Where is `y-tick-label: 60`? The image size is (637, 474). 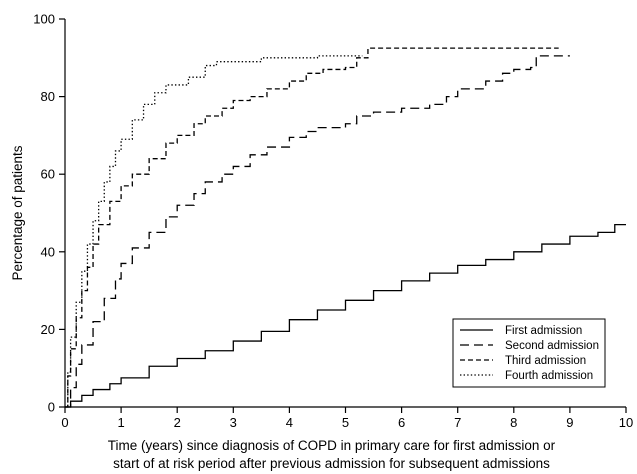
y-tick-label: 60 is located at coordinates (48, 174).